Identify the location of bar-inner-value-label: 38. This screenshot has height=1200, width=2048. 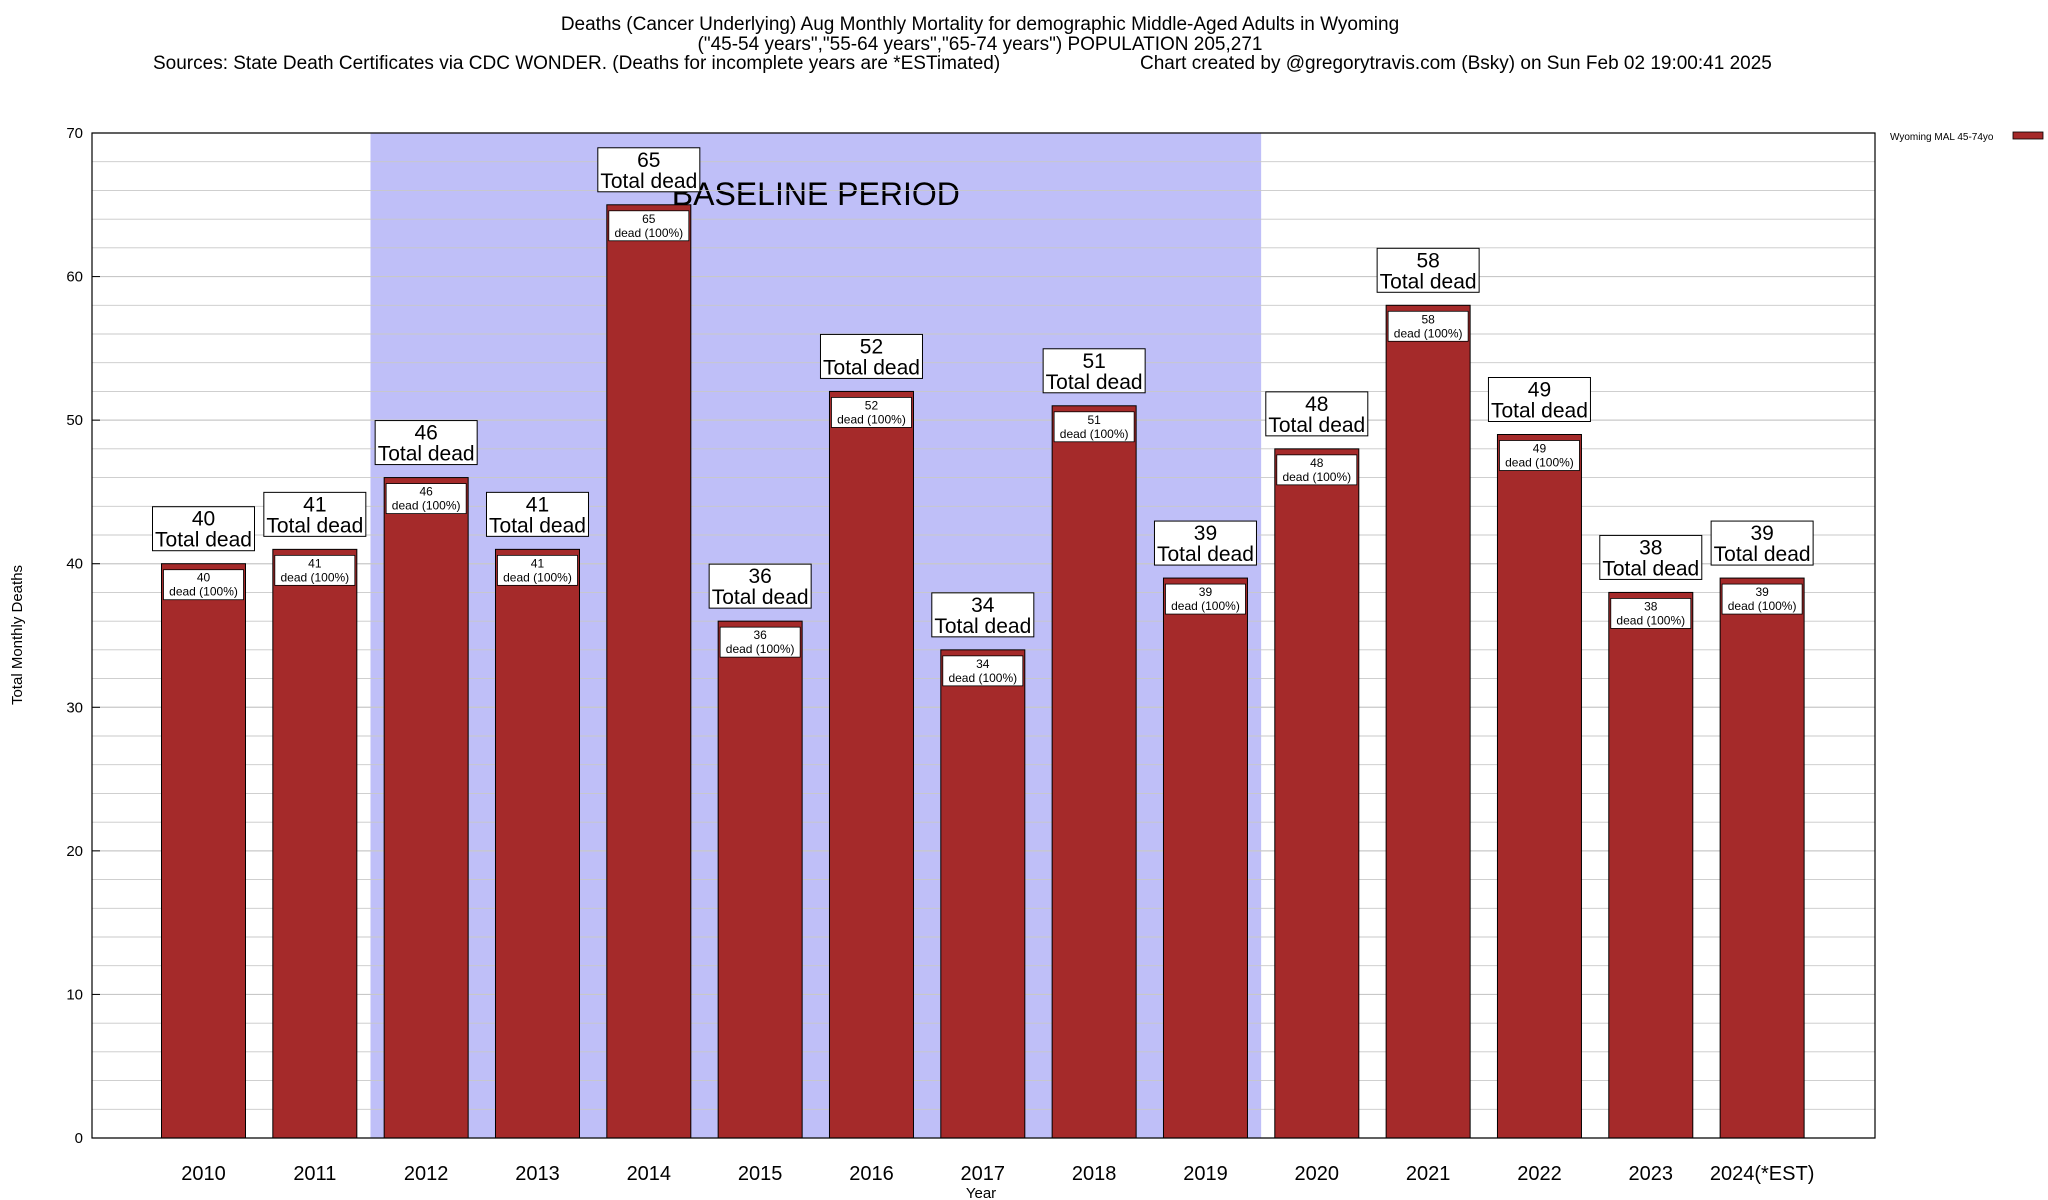
(1651, 606).